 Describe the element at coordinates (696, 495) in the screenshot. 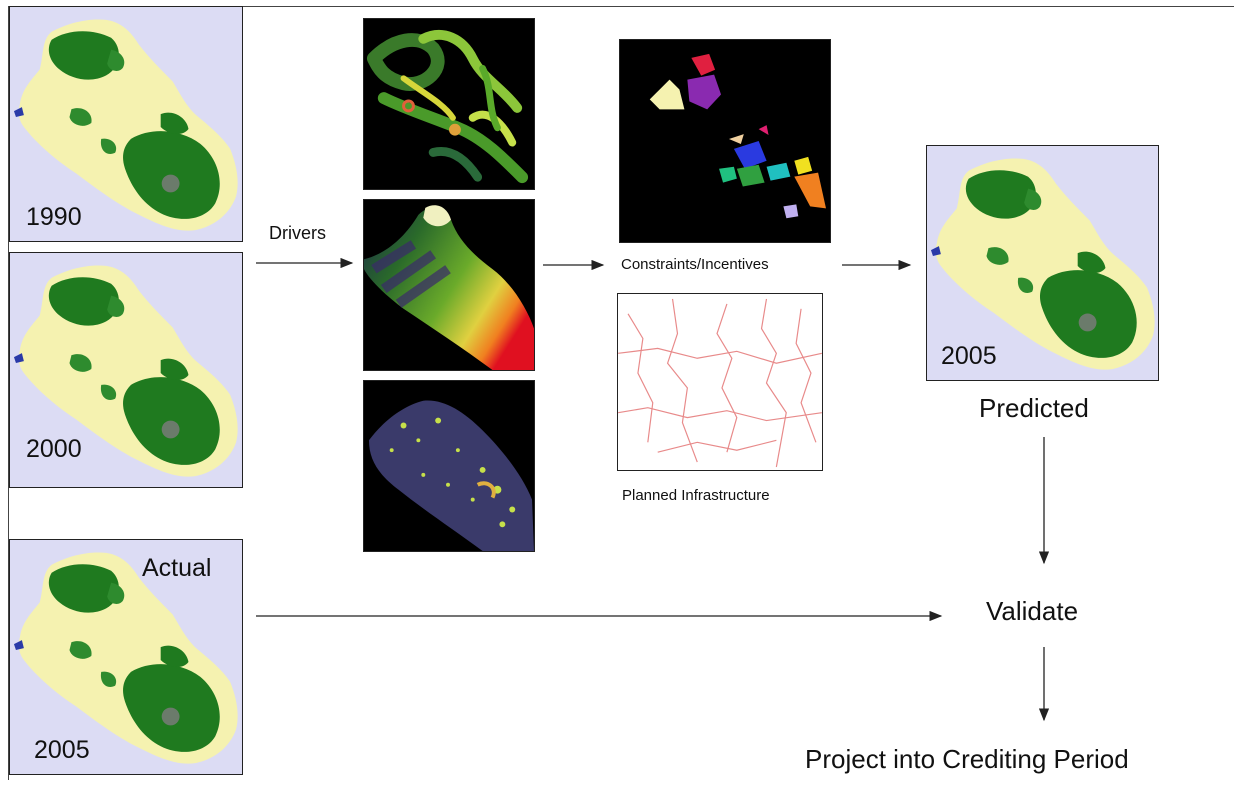

I see `infrastructure-label: Planned Infrastructure` at that location.